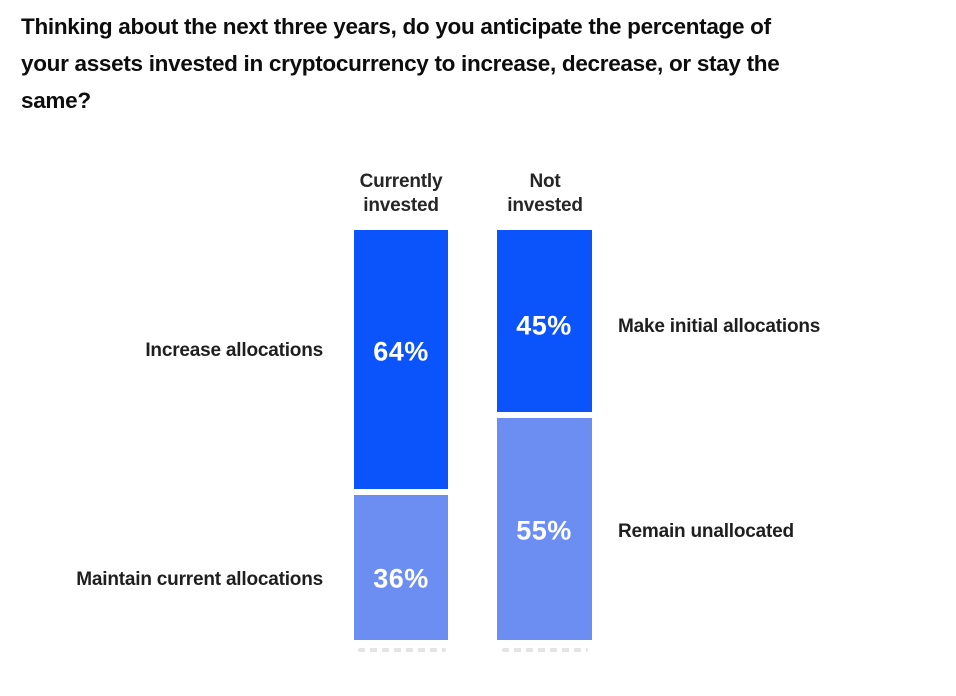 This screenshot has height=696, width=956. I want to click on bar-segment-maintain-current-allocations, so click(401, 567).